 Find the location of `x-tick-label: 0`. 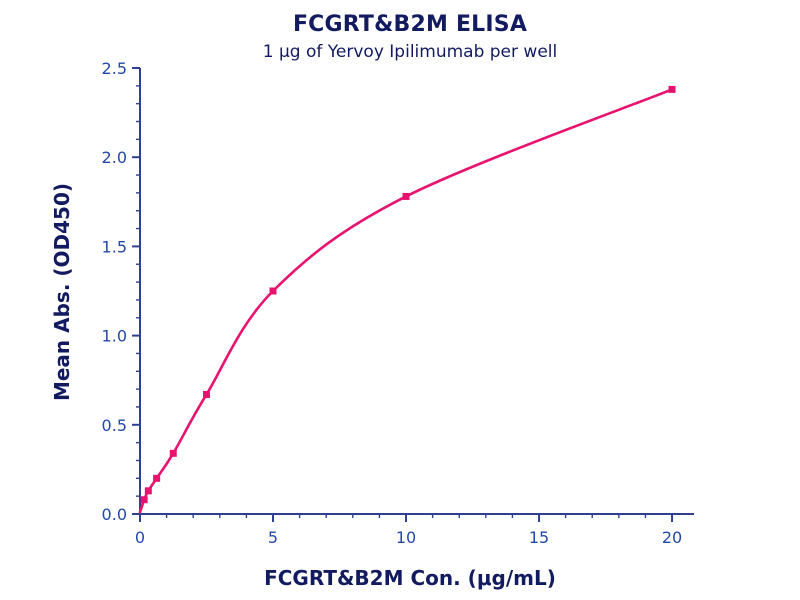

x-tick-label: 0 is located at coordinates (140, 537).